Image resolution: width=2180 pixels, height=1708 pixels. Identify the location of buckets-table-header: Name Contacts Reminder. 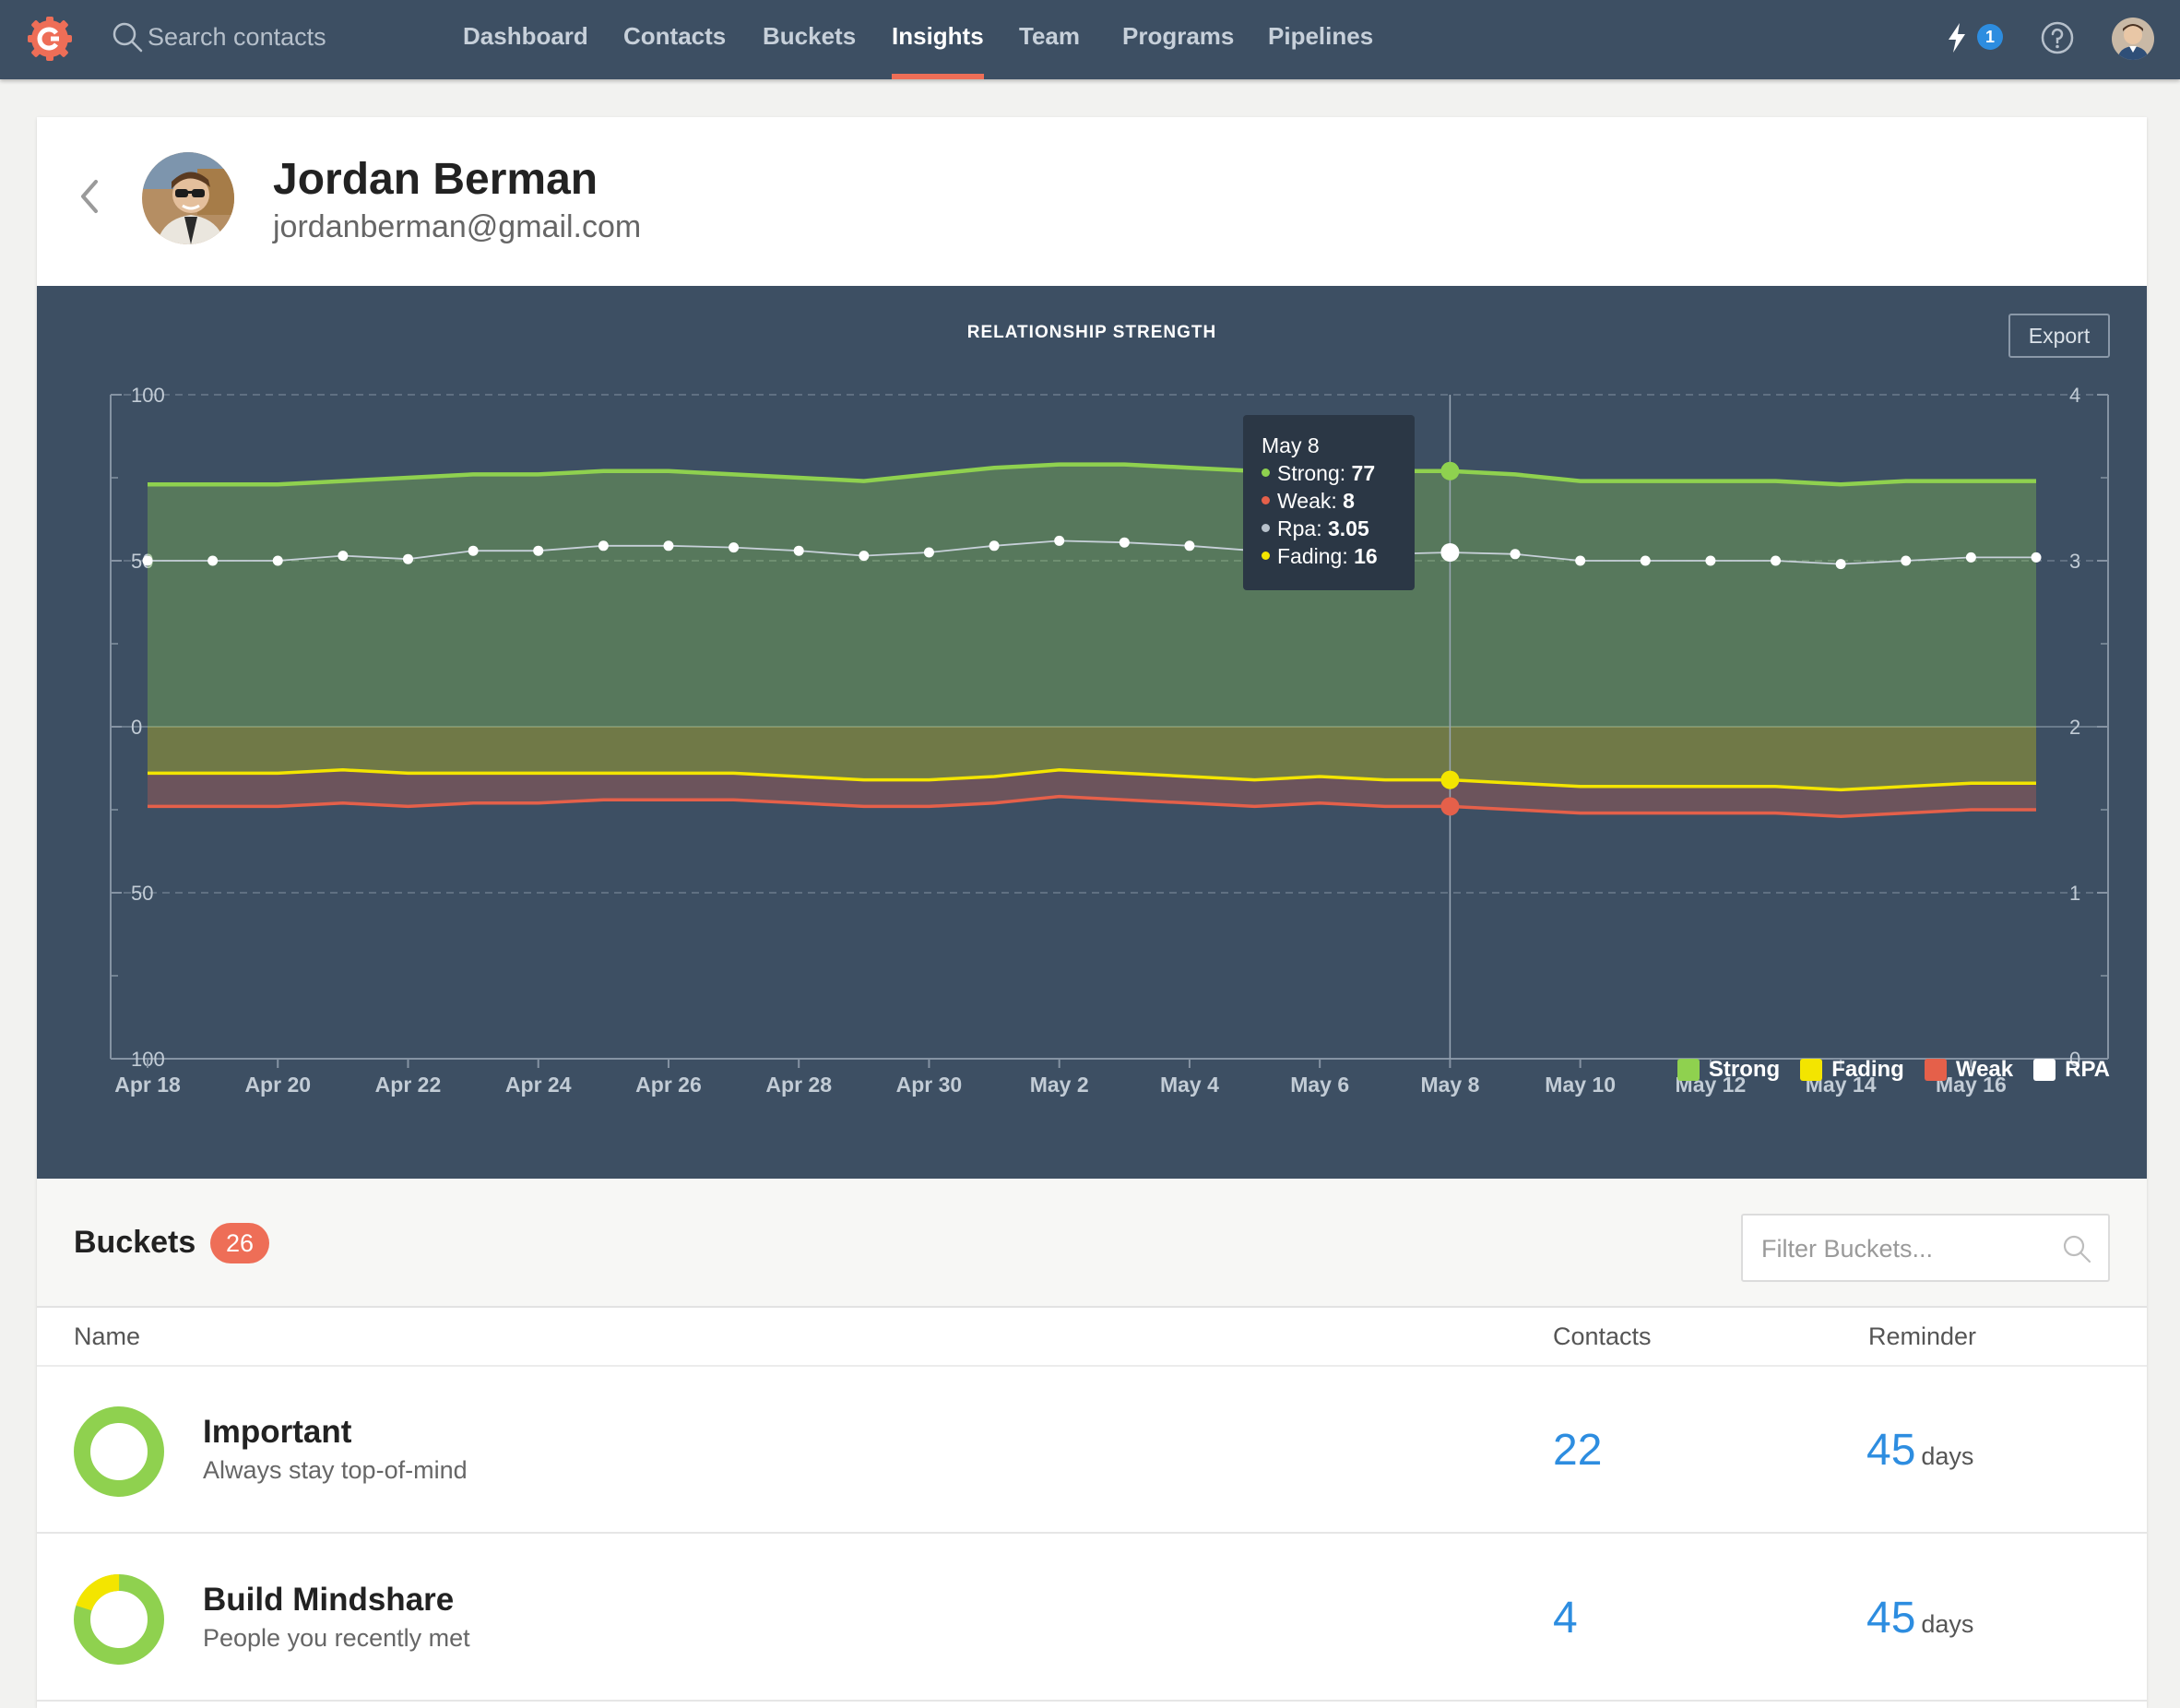
(1092, 1338).